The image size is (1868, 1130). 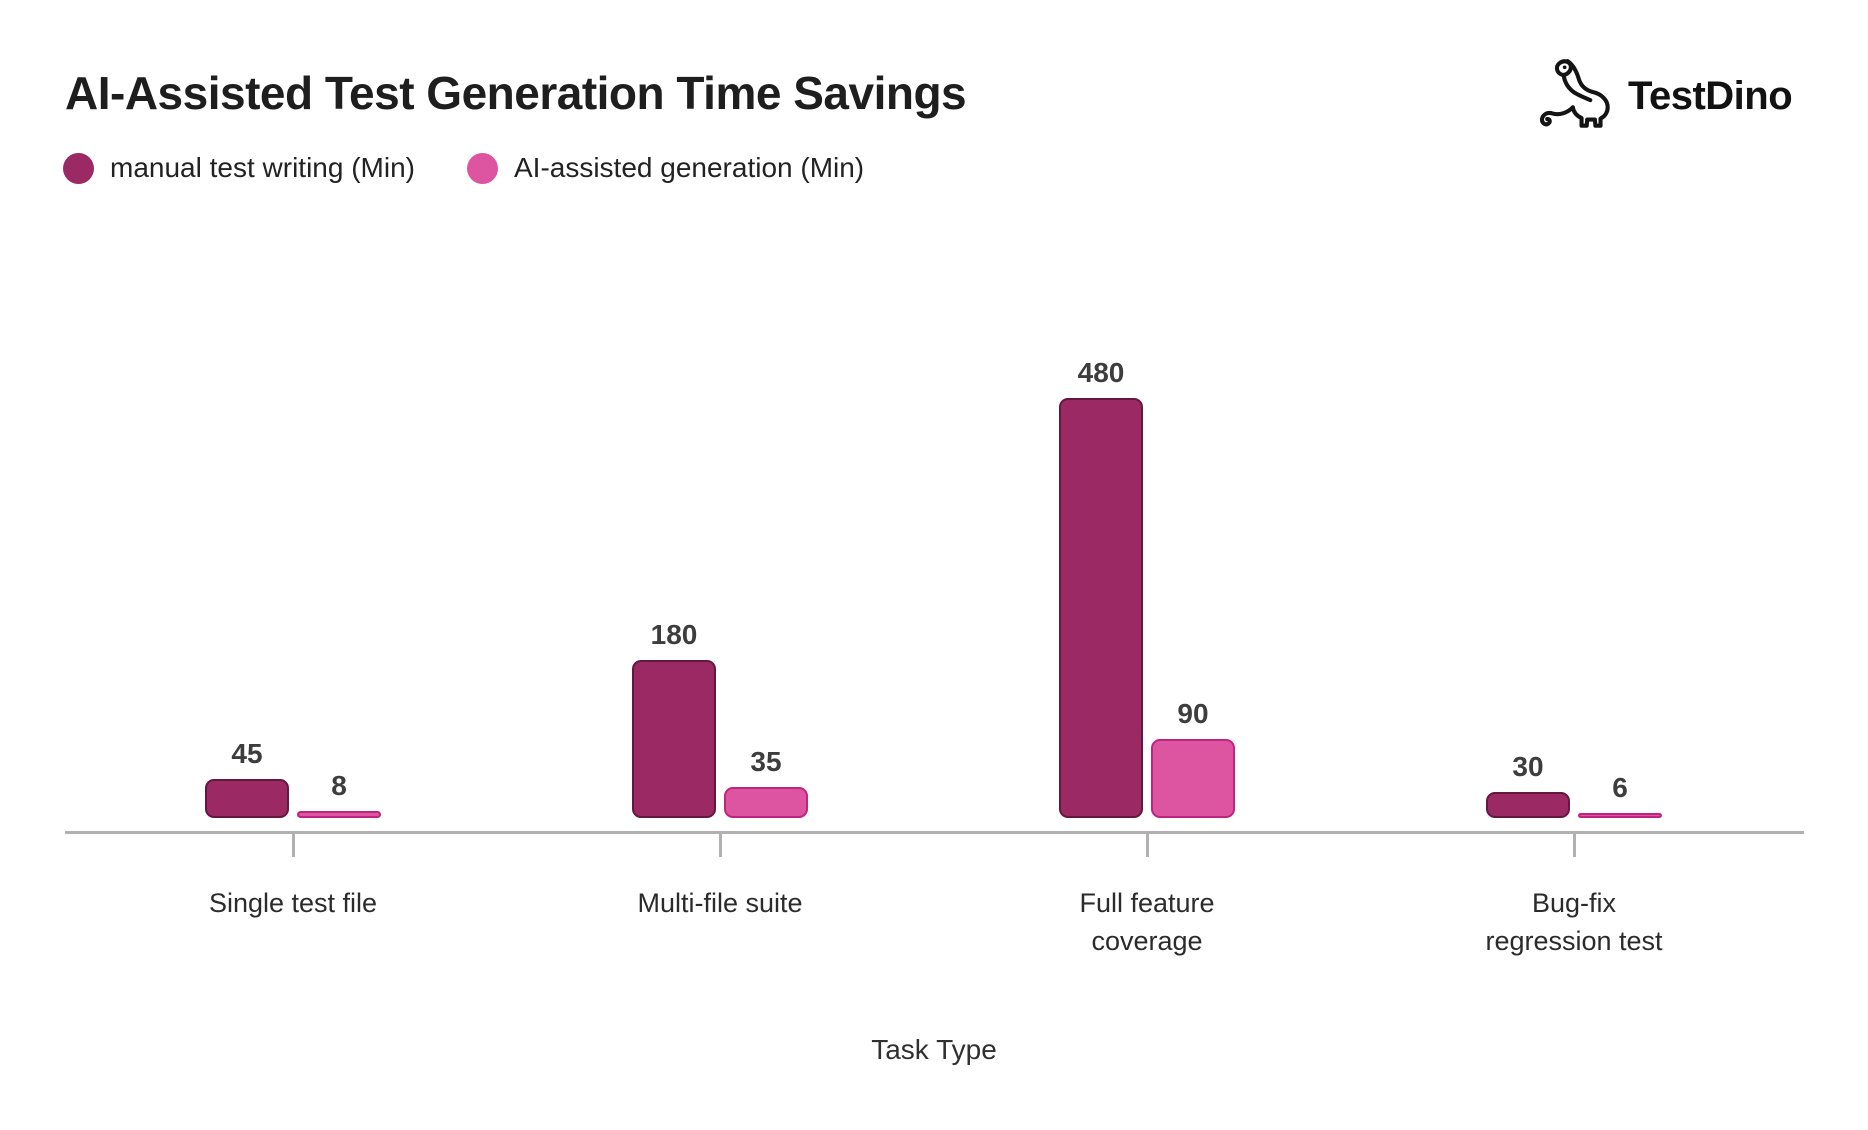 What do you see at coordinates (516, 93) in the screenshot?
I see `page-title: AI-Assisted Test Generation Time Savings` at bounding box center [516, 93].